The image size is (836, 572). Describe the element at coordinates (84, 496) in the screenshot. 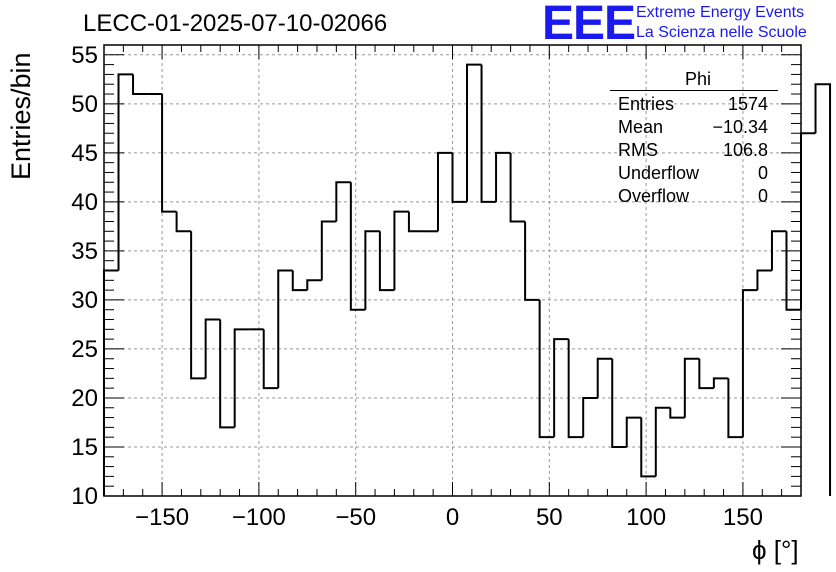

I see `y-tick-label: 10` at that location.